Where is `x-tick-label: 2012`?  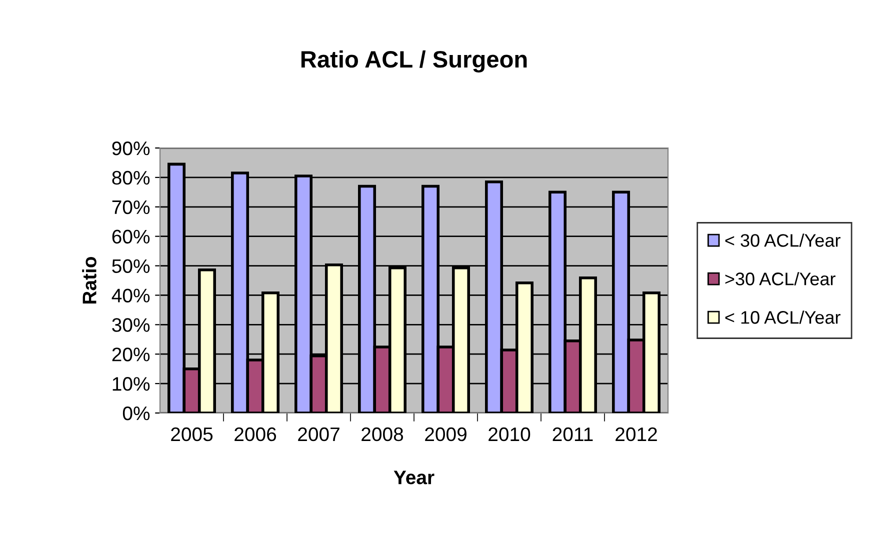 x-tick-label: 2012 is located at coordinates (636, 434).